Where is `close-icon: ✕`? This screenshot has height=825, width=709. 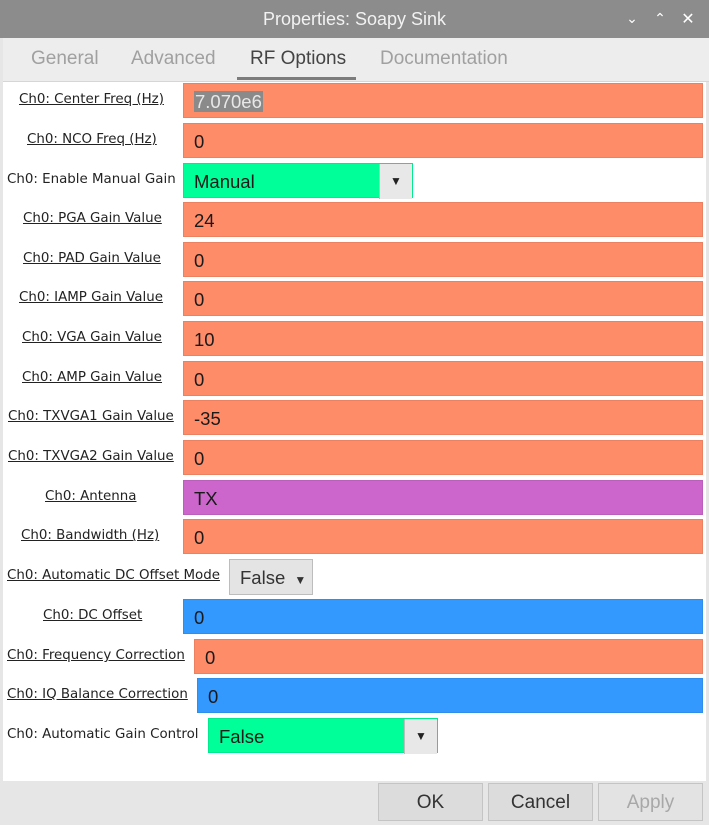
close-icon: ✕ is located at coordinates (688, 18).